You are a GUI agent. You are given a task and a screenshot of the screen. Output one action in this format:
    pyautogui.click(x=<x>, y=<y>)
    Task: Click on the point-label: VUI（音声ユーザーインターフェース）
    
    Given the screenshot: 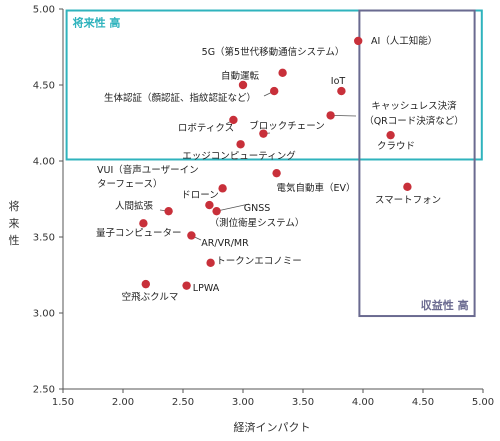 What is the action you would take?
    pyautogui.click(x=148, y=177)
    